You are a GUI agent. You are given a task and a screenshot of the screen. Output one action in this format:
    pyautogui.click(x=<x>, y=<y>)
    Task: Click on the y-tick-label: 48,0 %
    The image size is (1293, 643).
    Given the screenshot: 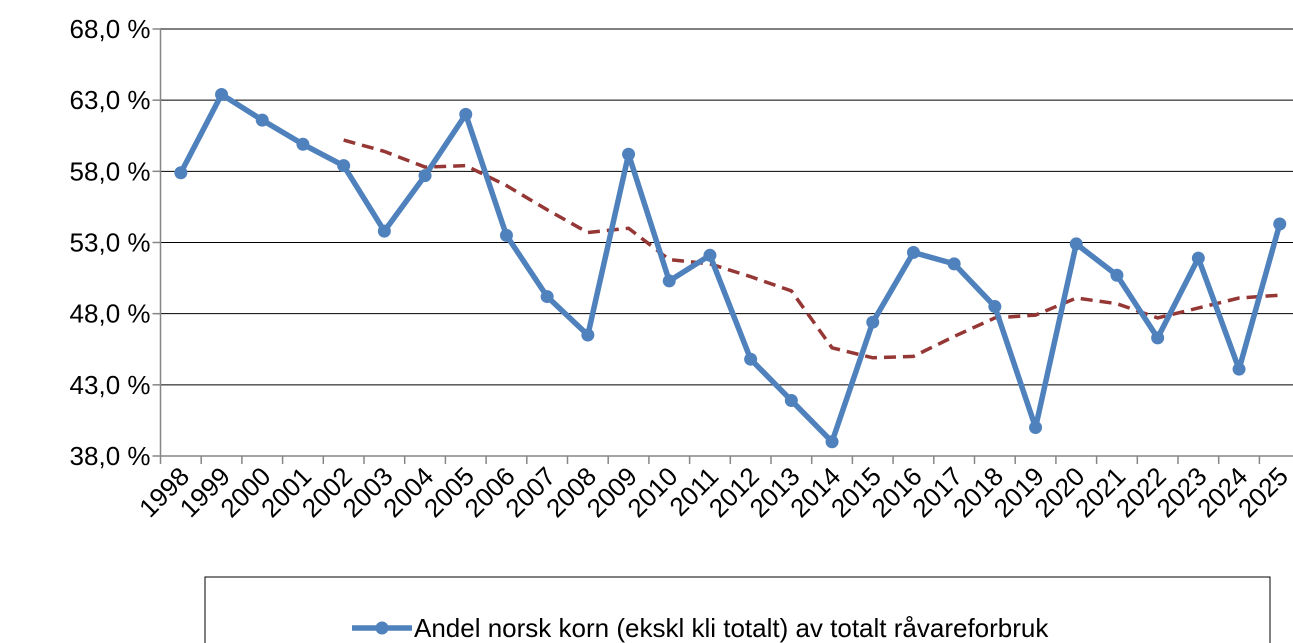 What is the action you would take?
    pyautogui.click(x=110, y=314)
    